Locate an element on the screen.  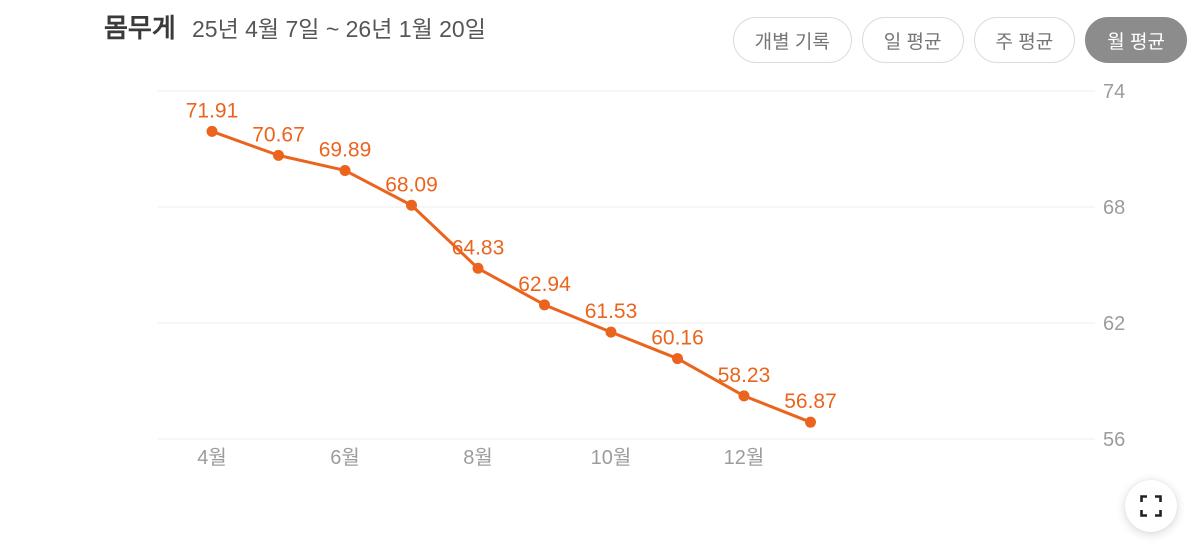
data-point-12월 is located at coordinates (744, 396).